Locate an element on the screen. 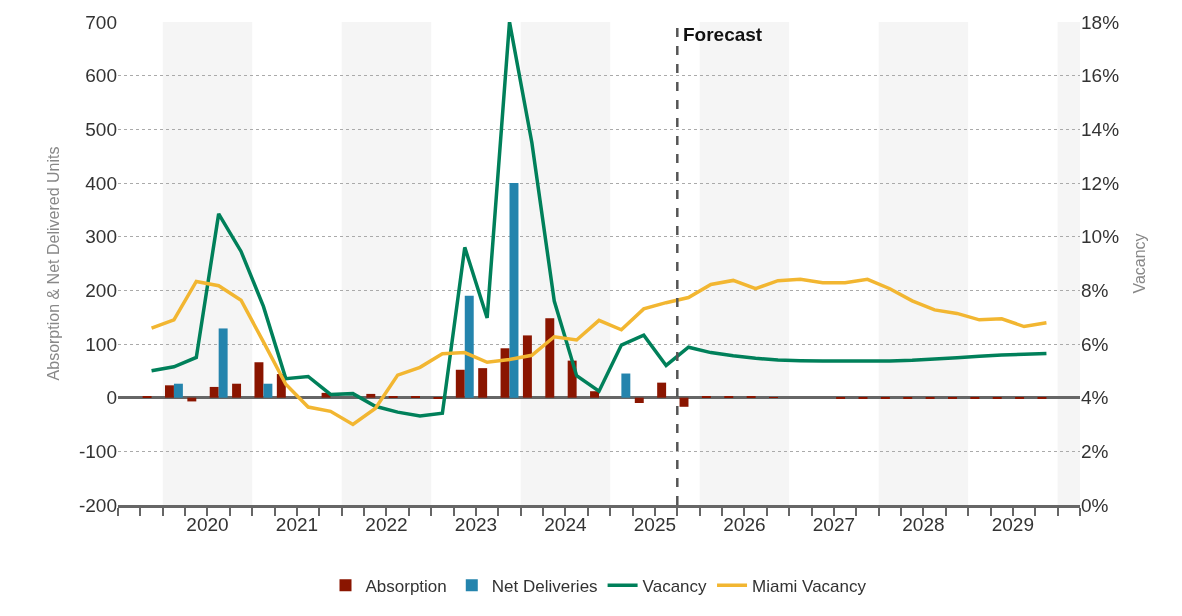 Image resolution: width=1182 pixels, height=616 pixels. y-tick-label: -100 is located at coordinates (97, 451).